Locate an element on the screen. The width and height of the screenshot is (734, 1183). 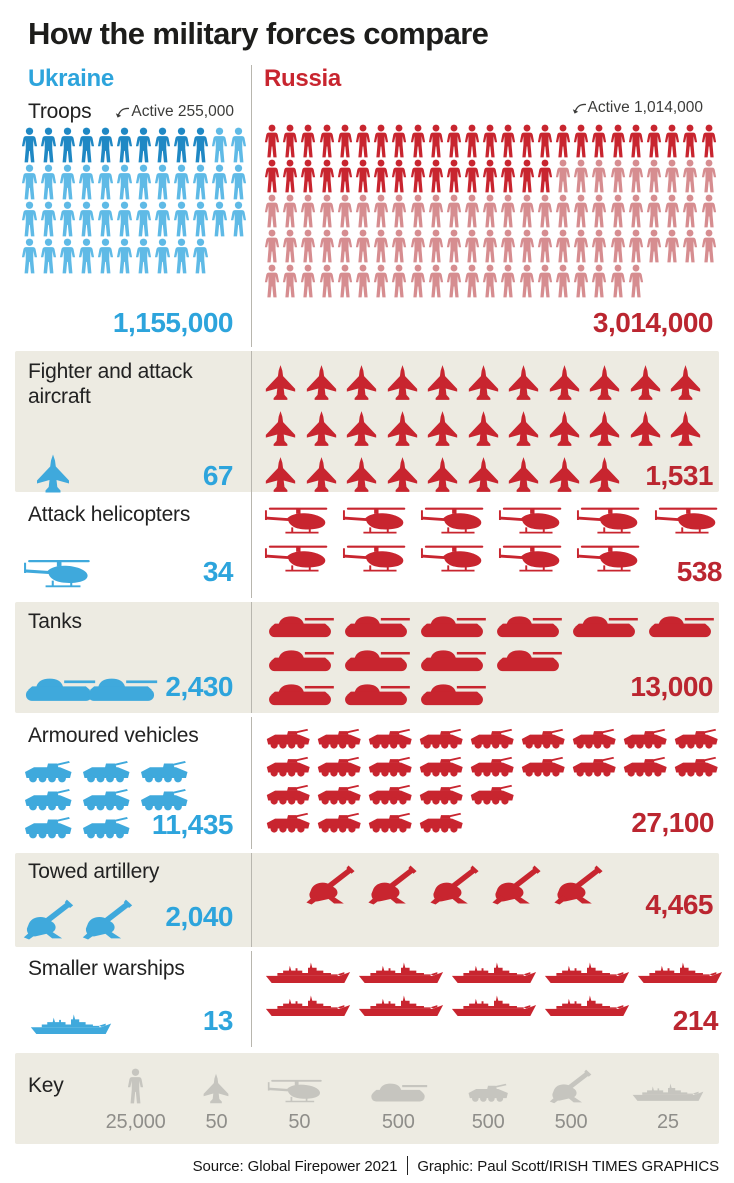
key-item-jet: 50 is located at coordinates (216, 1103).